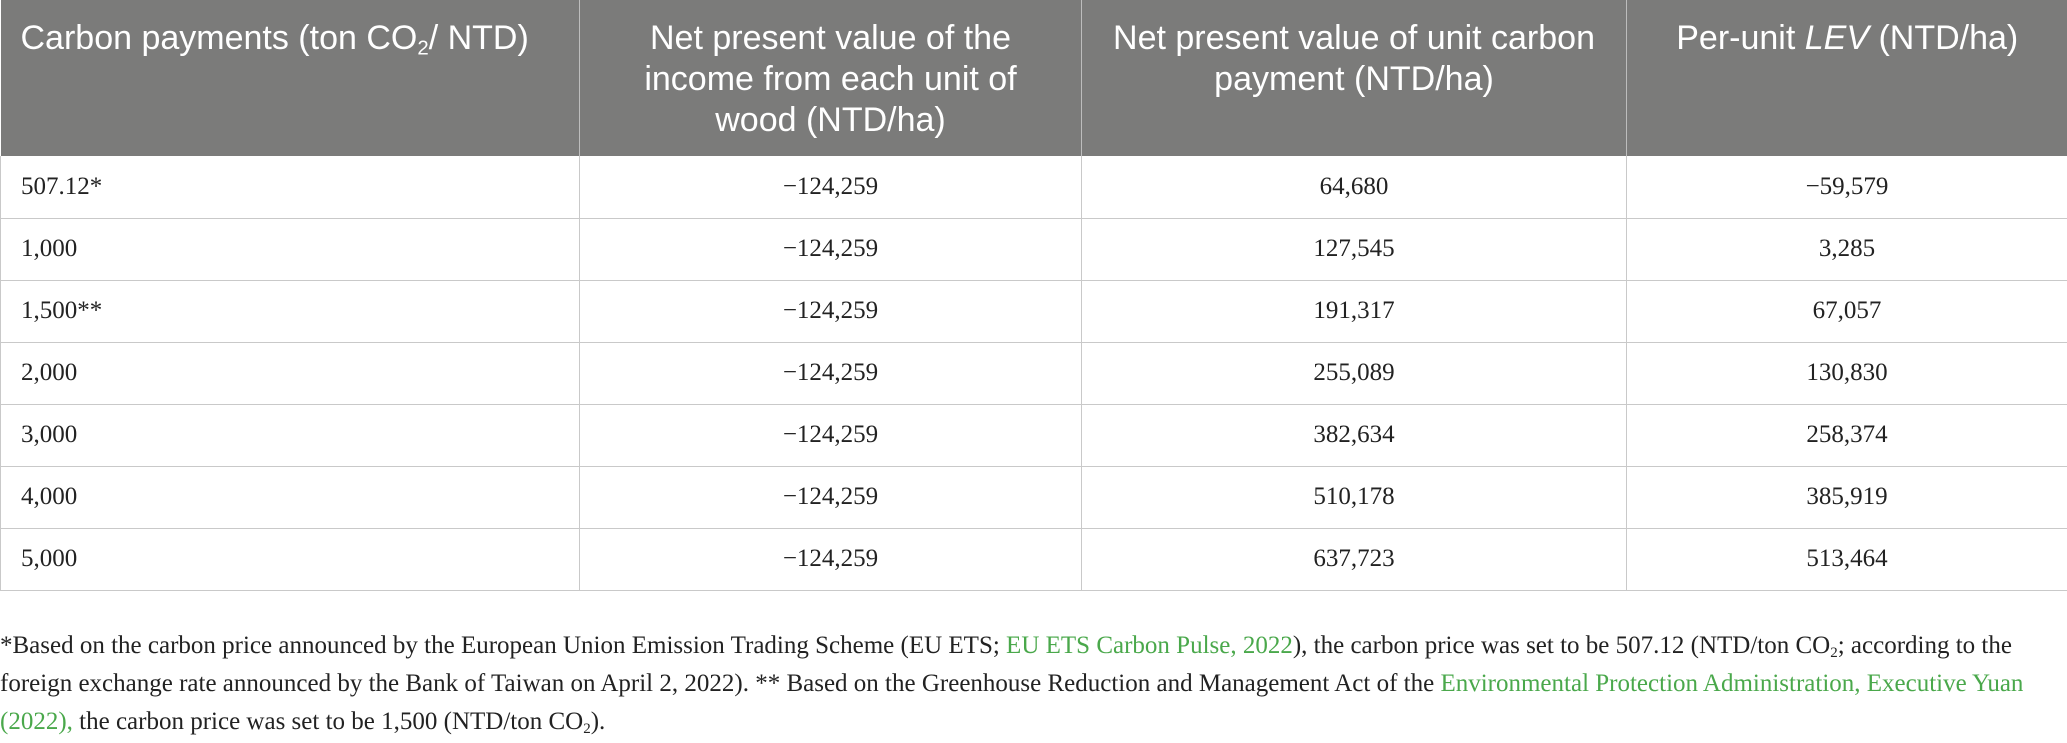 This screenshot has height=743, width=2067. I want to click on cell-per-unit-lev: 67,057, so click(1846, 311).